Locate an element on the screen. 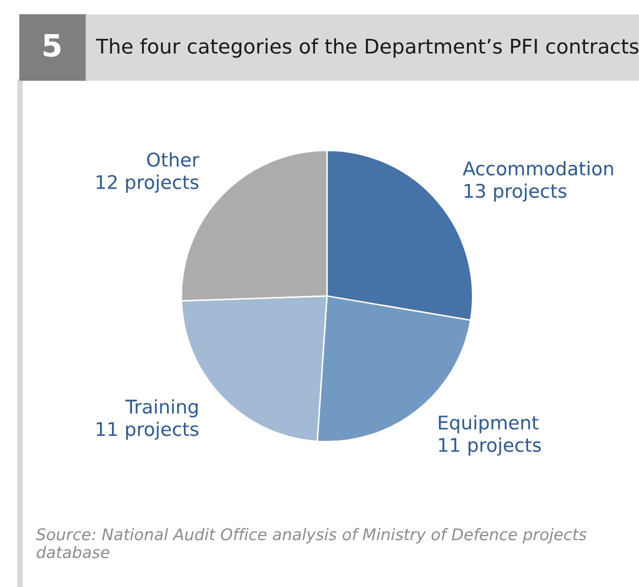  data-label: 13 projects is located at coordinates (515, 192).